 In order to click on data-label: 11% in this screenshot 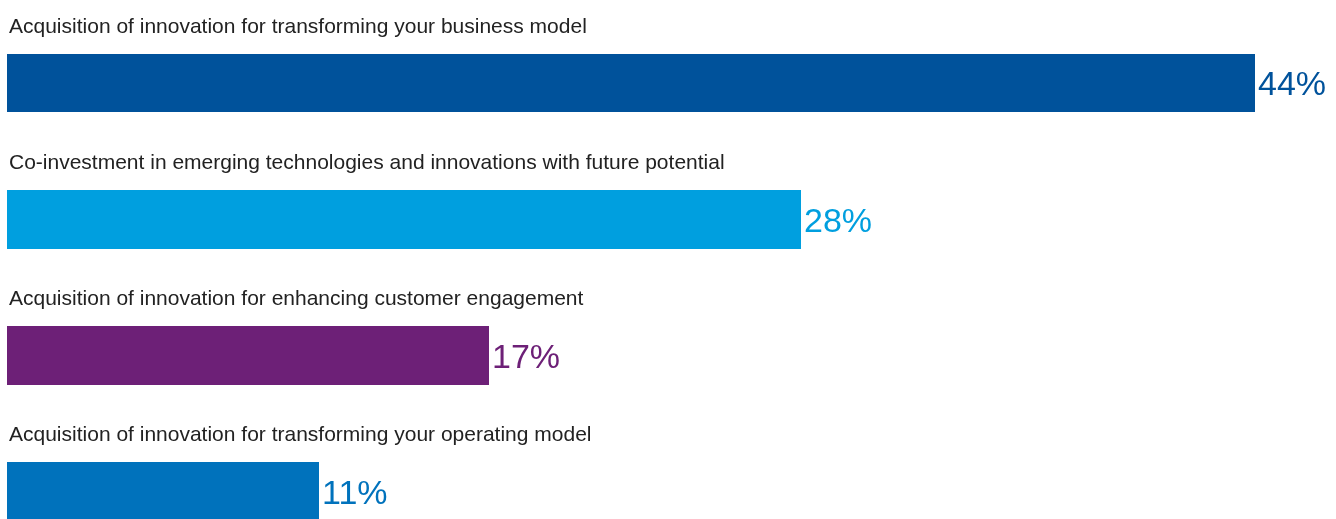, I will do `click(355, 491)`.